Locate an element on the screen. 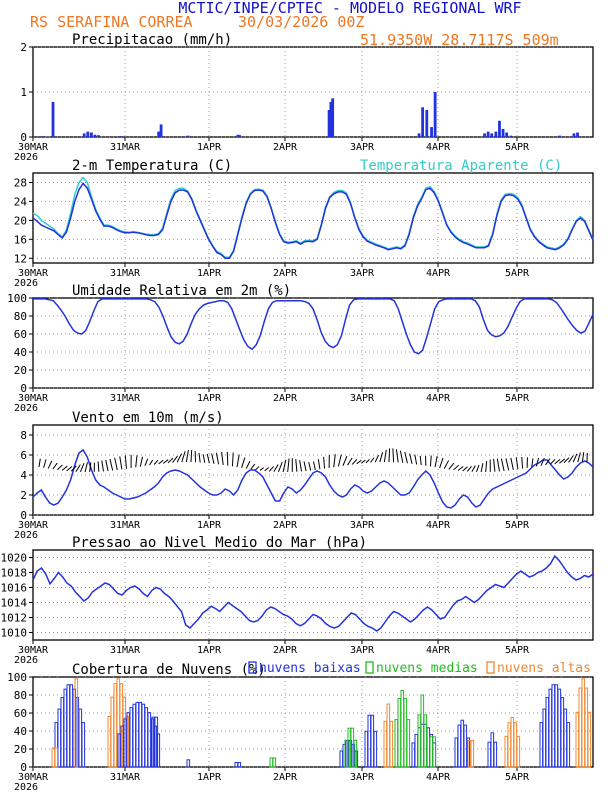 The image size is (612, 792). x-year-label: 2026 is located at coordinates (26, 787).